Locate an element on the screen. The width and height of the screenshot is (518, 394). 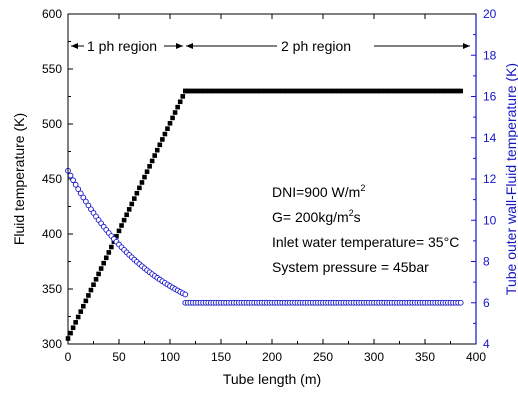
y2-tick-label: 8 is located at coordinates (486, 262).